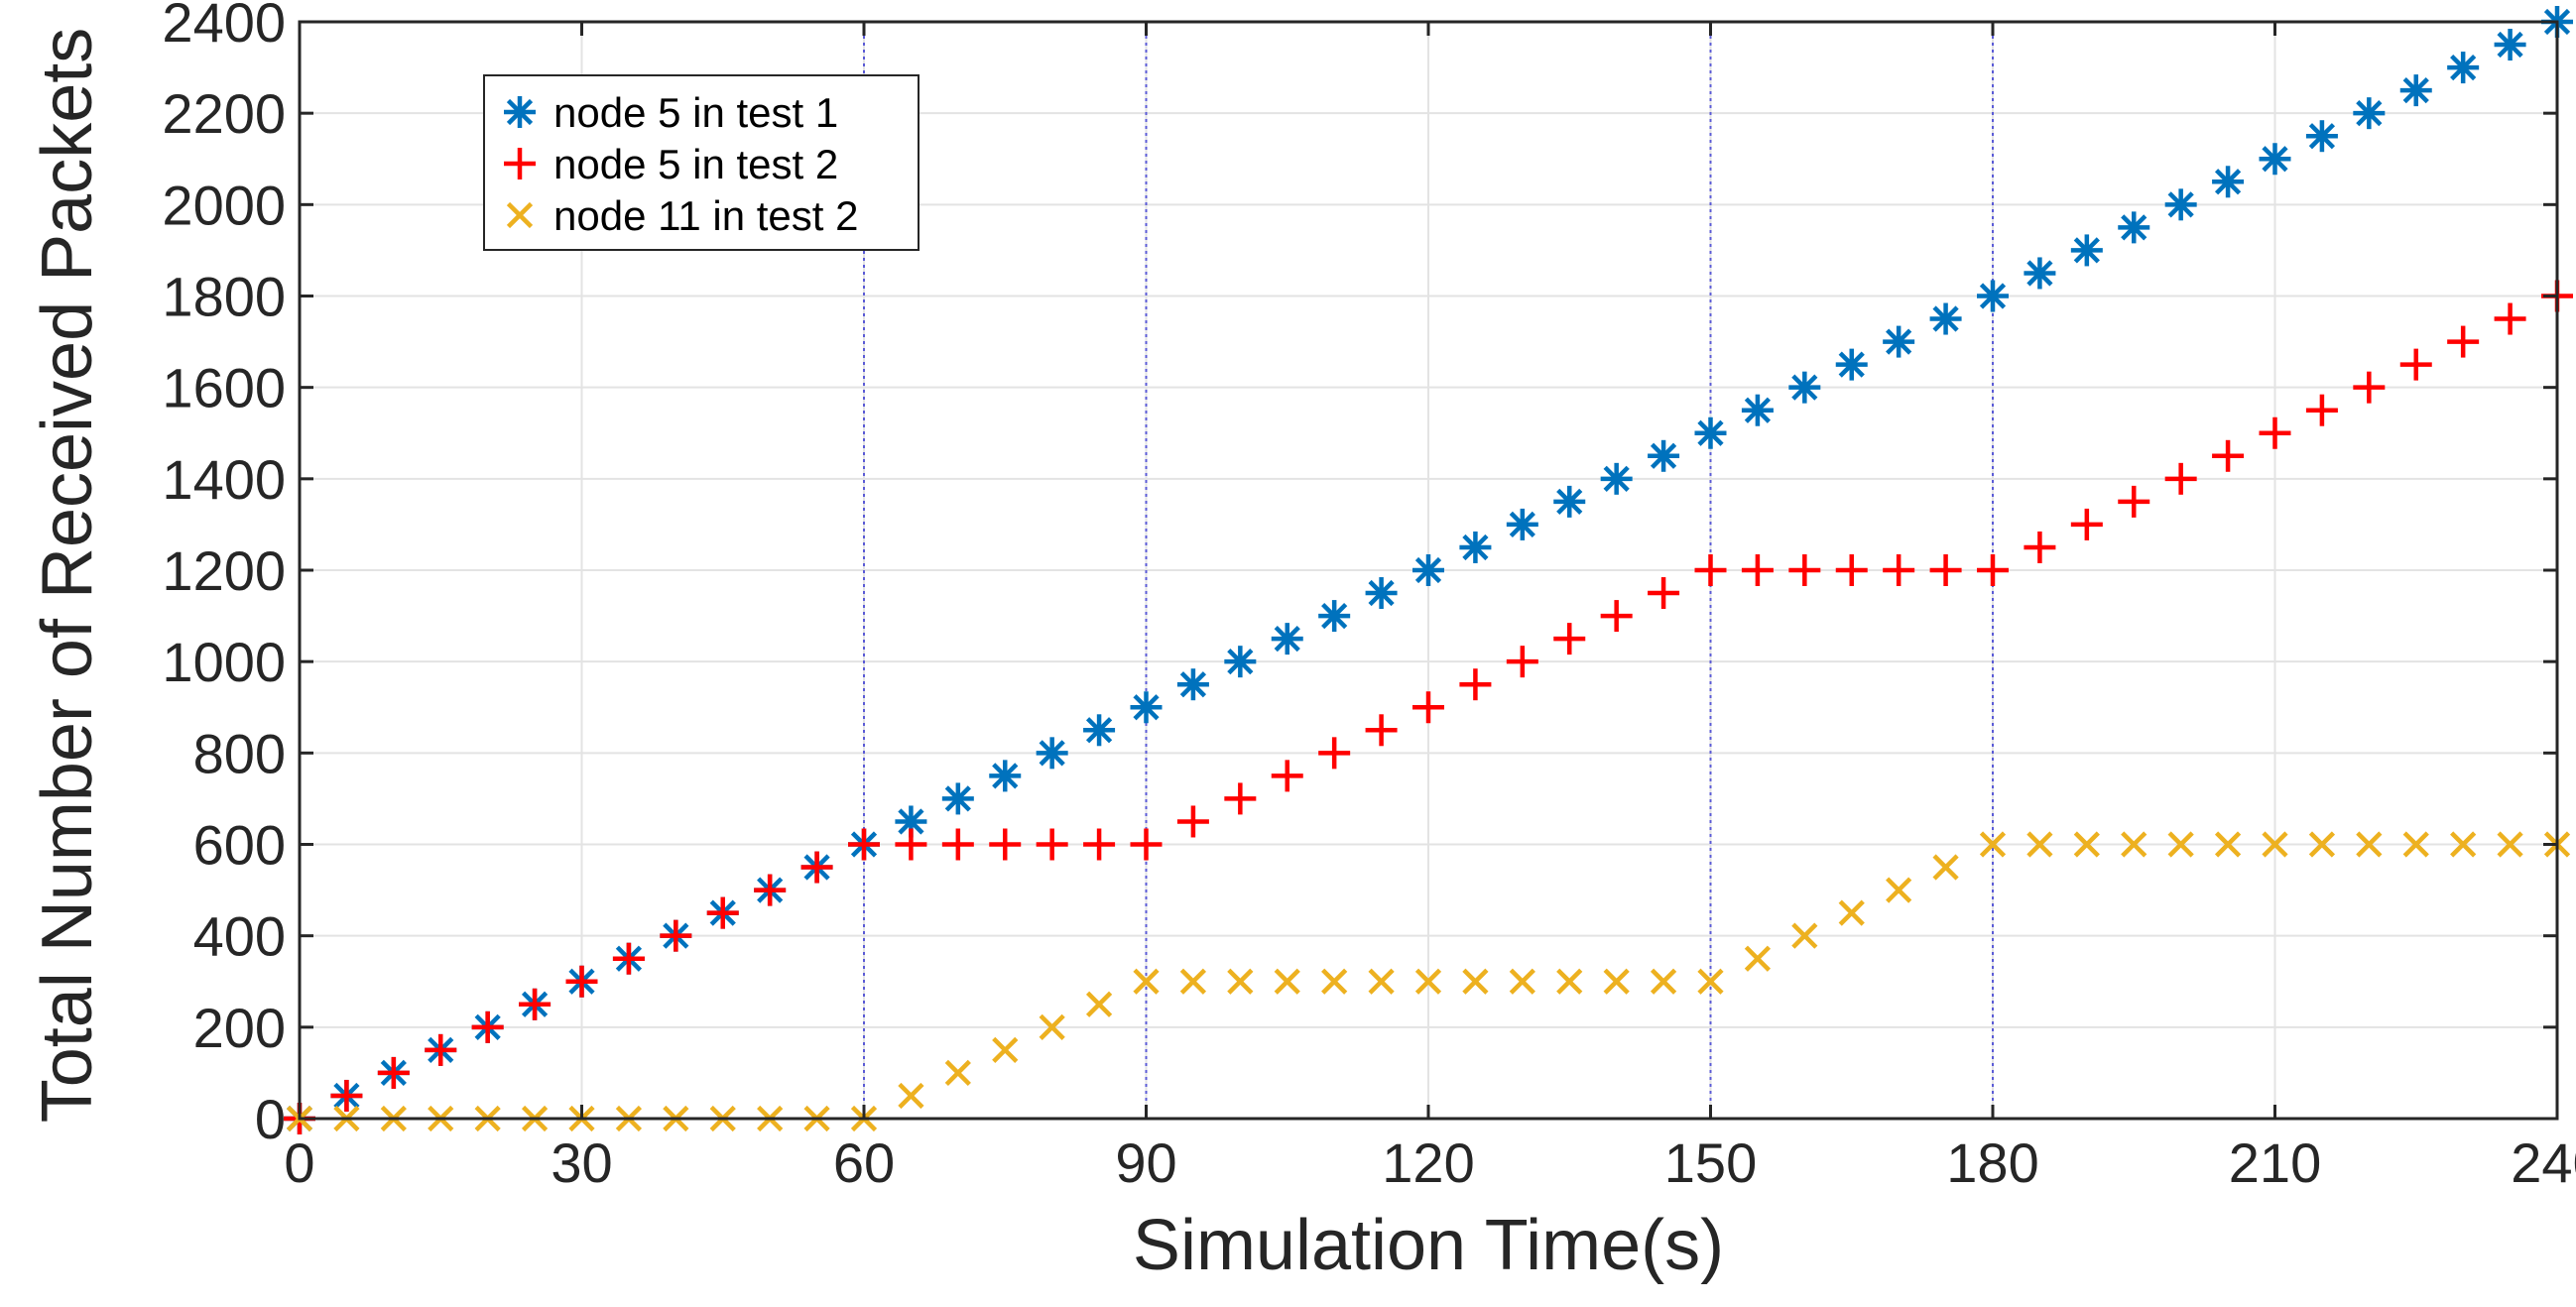  What do you see at coordinates (224, 570) in the screenshot?
I see `y-tick-label: 1200` at bounding box center [224, 570].